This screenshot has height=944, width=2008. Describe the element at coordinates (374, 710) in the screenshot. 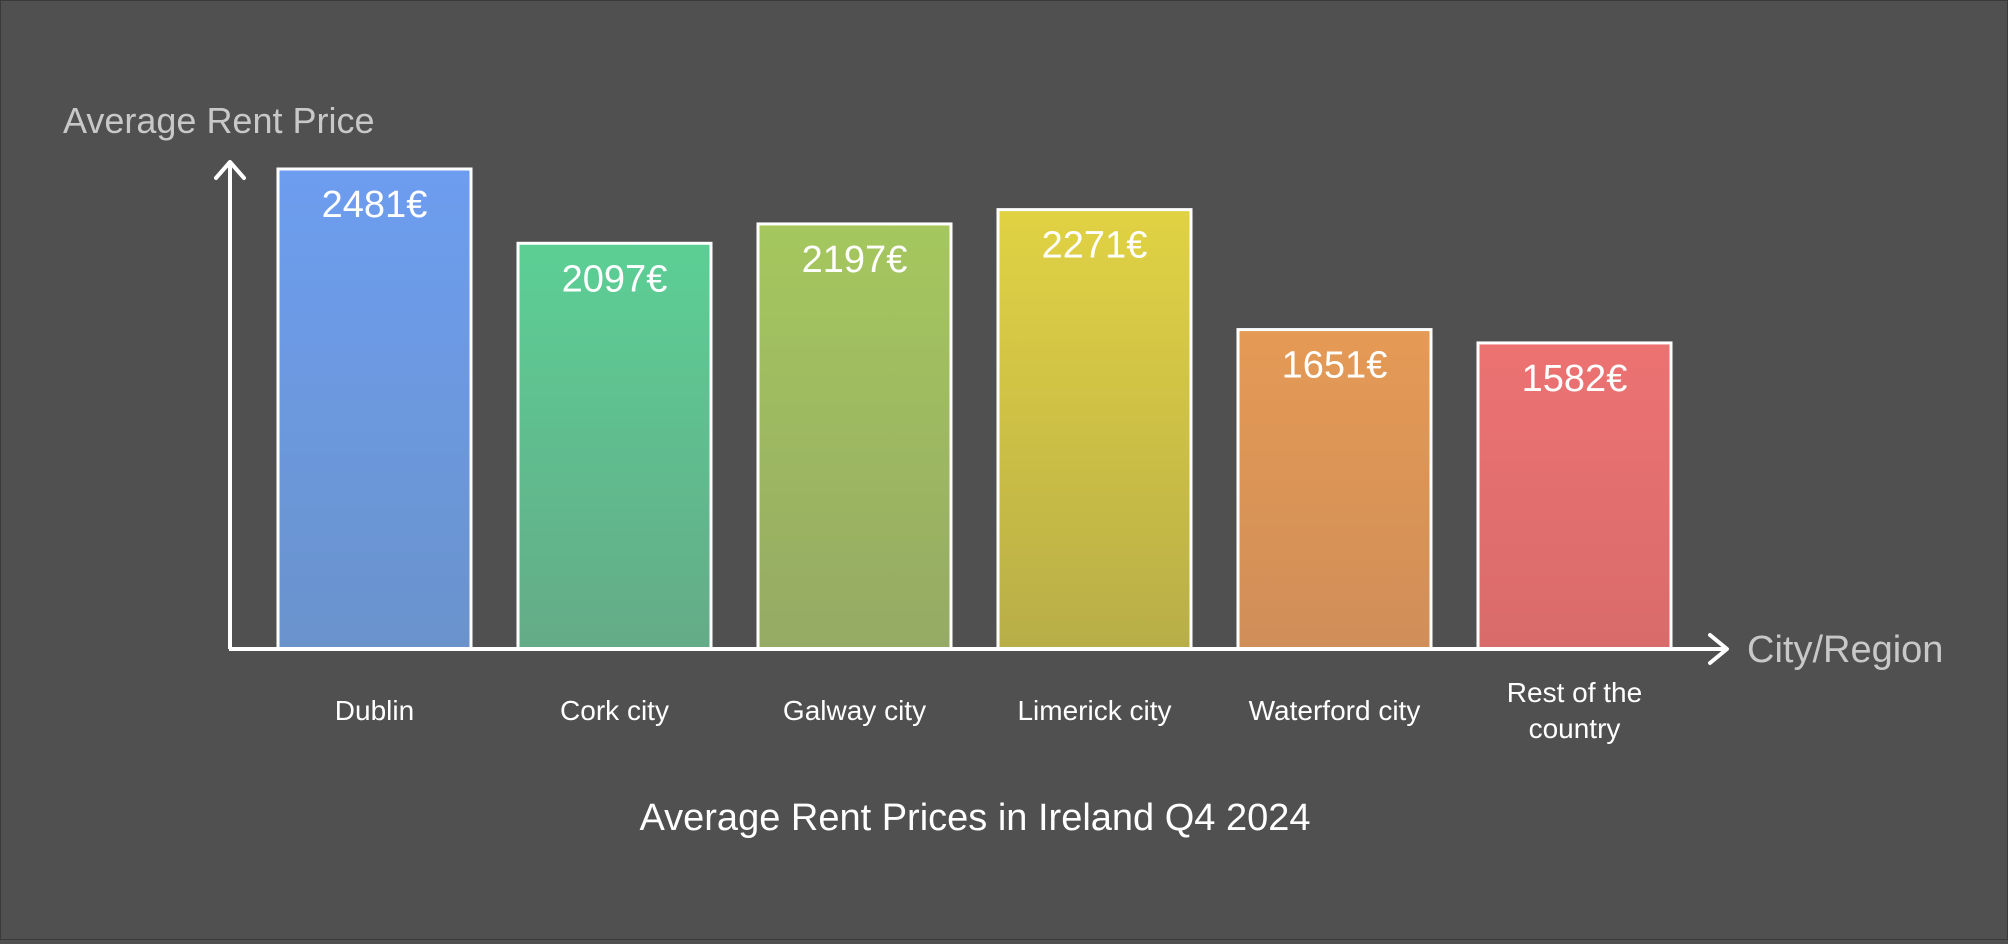

I see `x-tick-label: Dublin` at that location.